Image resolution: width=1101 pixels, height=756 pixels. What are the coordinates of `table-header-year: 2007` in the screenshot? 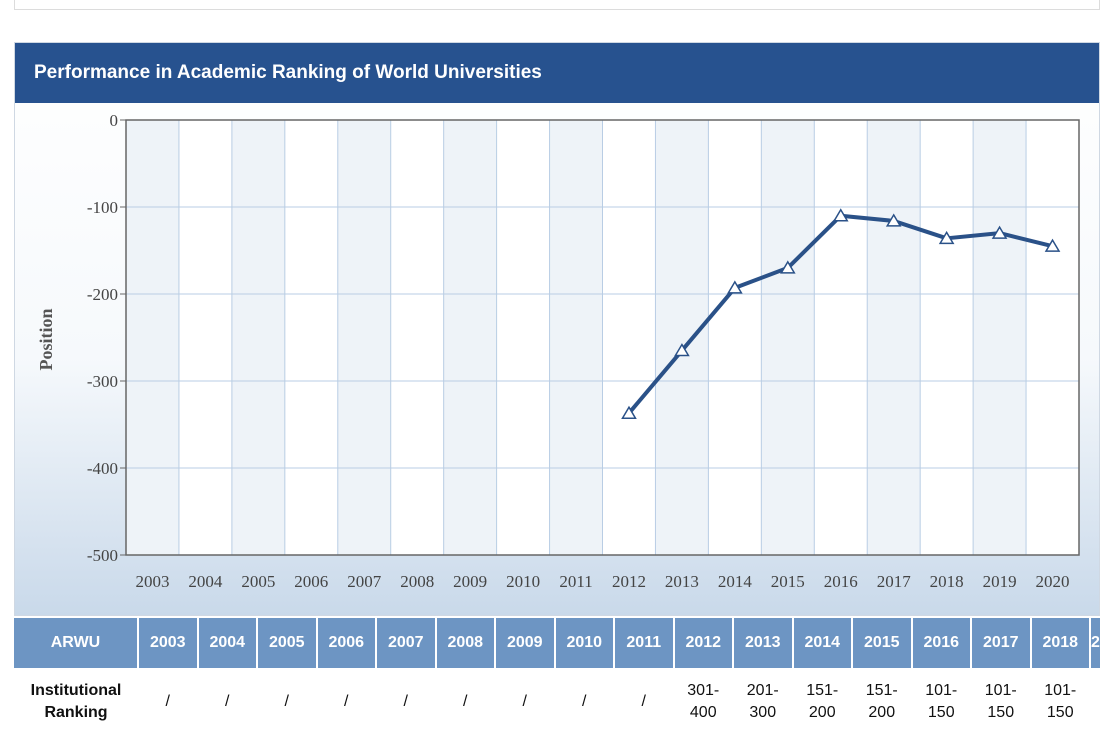 It's located at (406, 643).